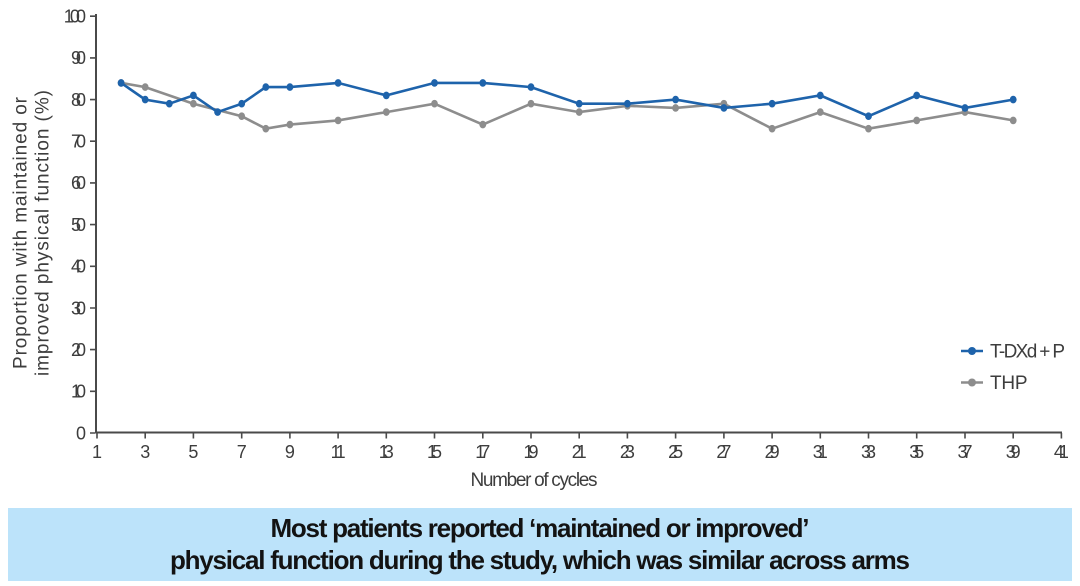 The image size is (1080, 586). I want to click on svg-text: 37, so click(965, 452).